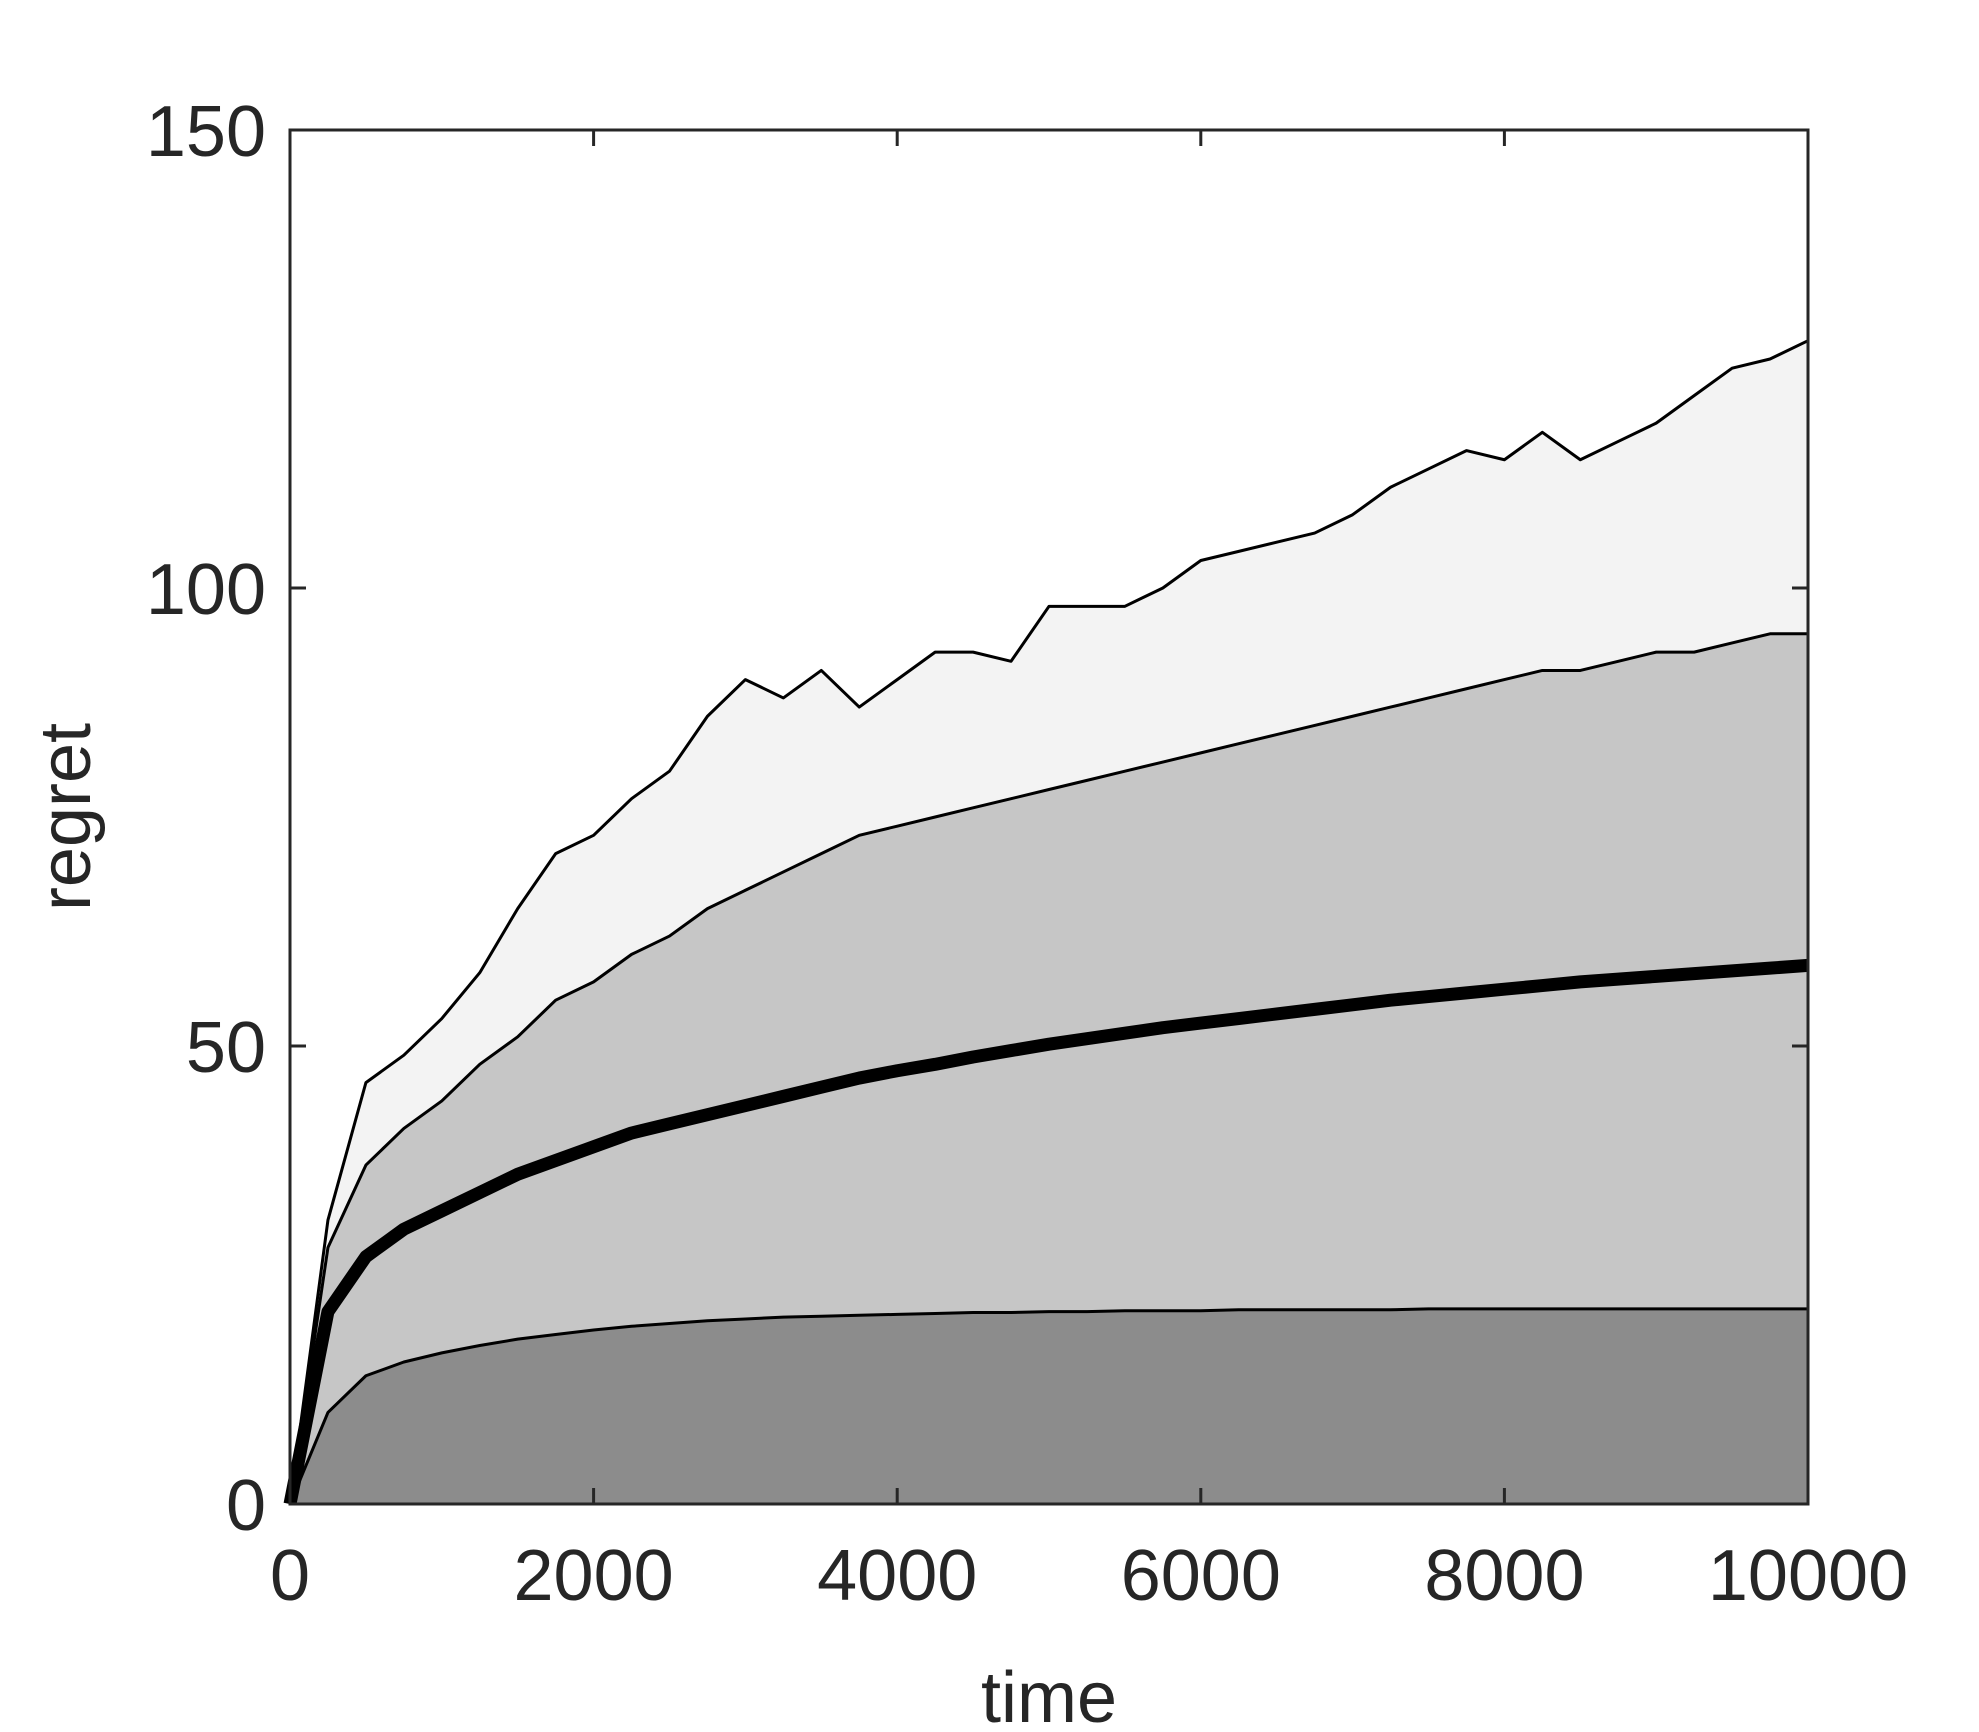 Image resolution: width=1979 pixels, height=1732 pixels. I want to click on x-tick-label: 8000, so click(1504, 1576).